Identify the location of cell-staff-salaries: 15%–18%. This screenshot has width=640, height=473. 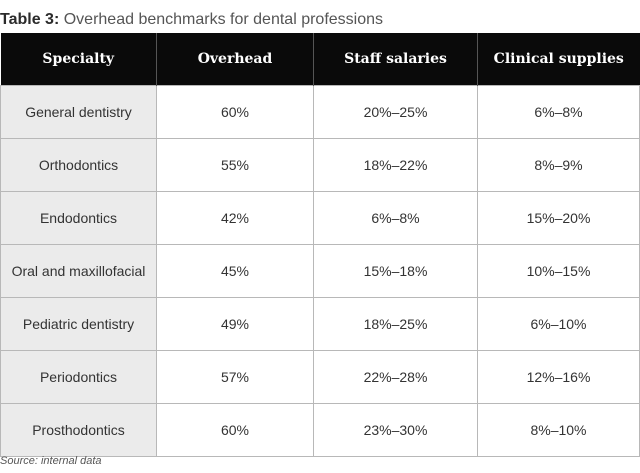
(395, 271).